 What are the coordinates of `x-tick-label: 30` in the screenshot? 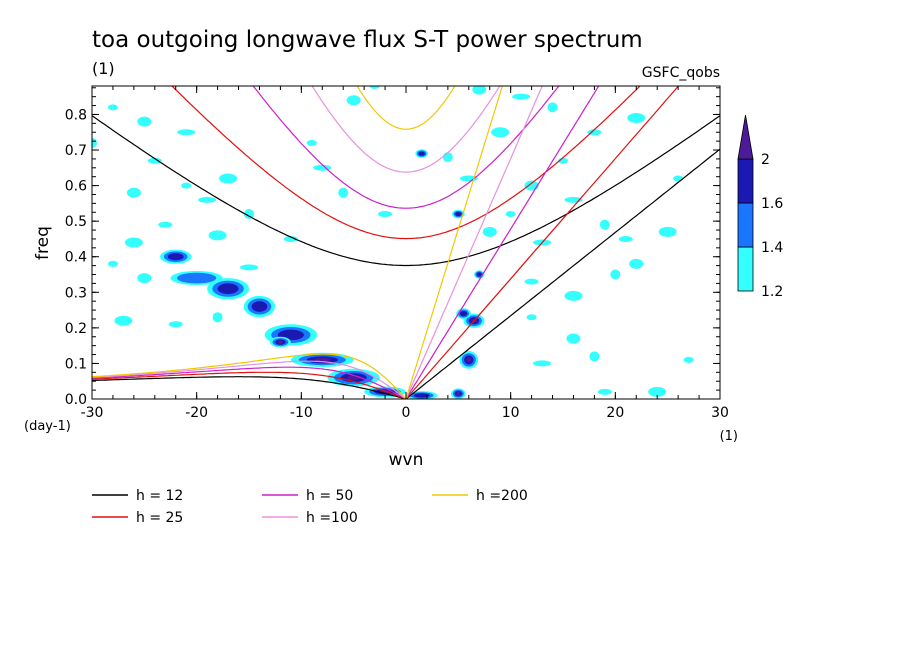 It's located at (720, 413).